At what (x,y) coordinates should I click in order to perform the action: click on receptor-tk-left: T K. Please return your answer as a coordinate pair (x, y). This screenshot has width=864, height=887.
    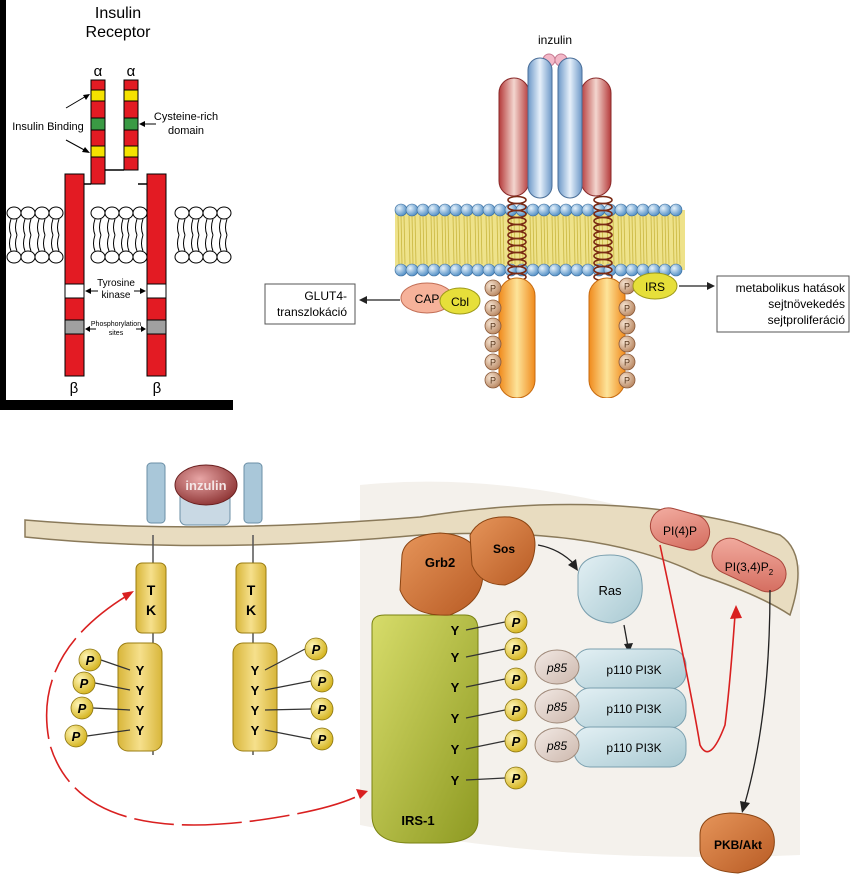
    Looking at the image, I should click on (142, 645).